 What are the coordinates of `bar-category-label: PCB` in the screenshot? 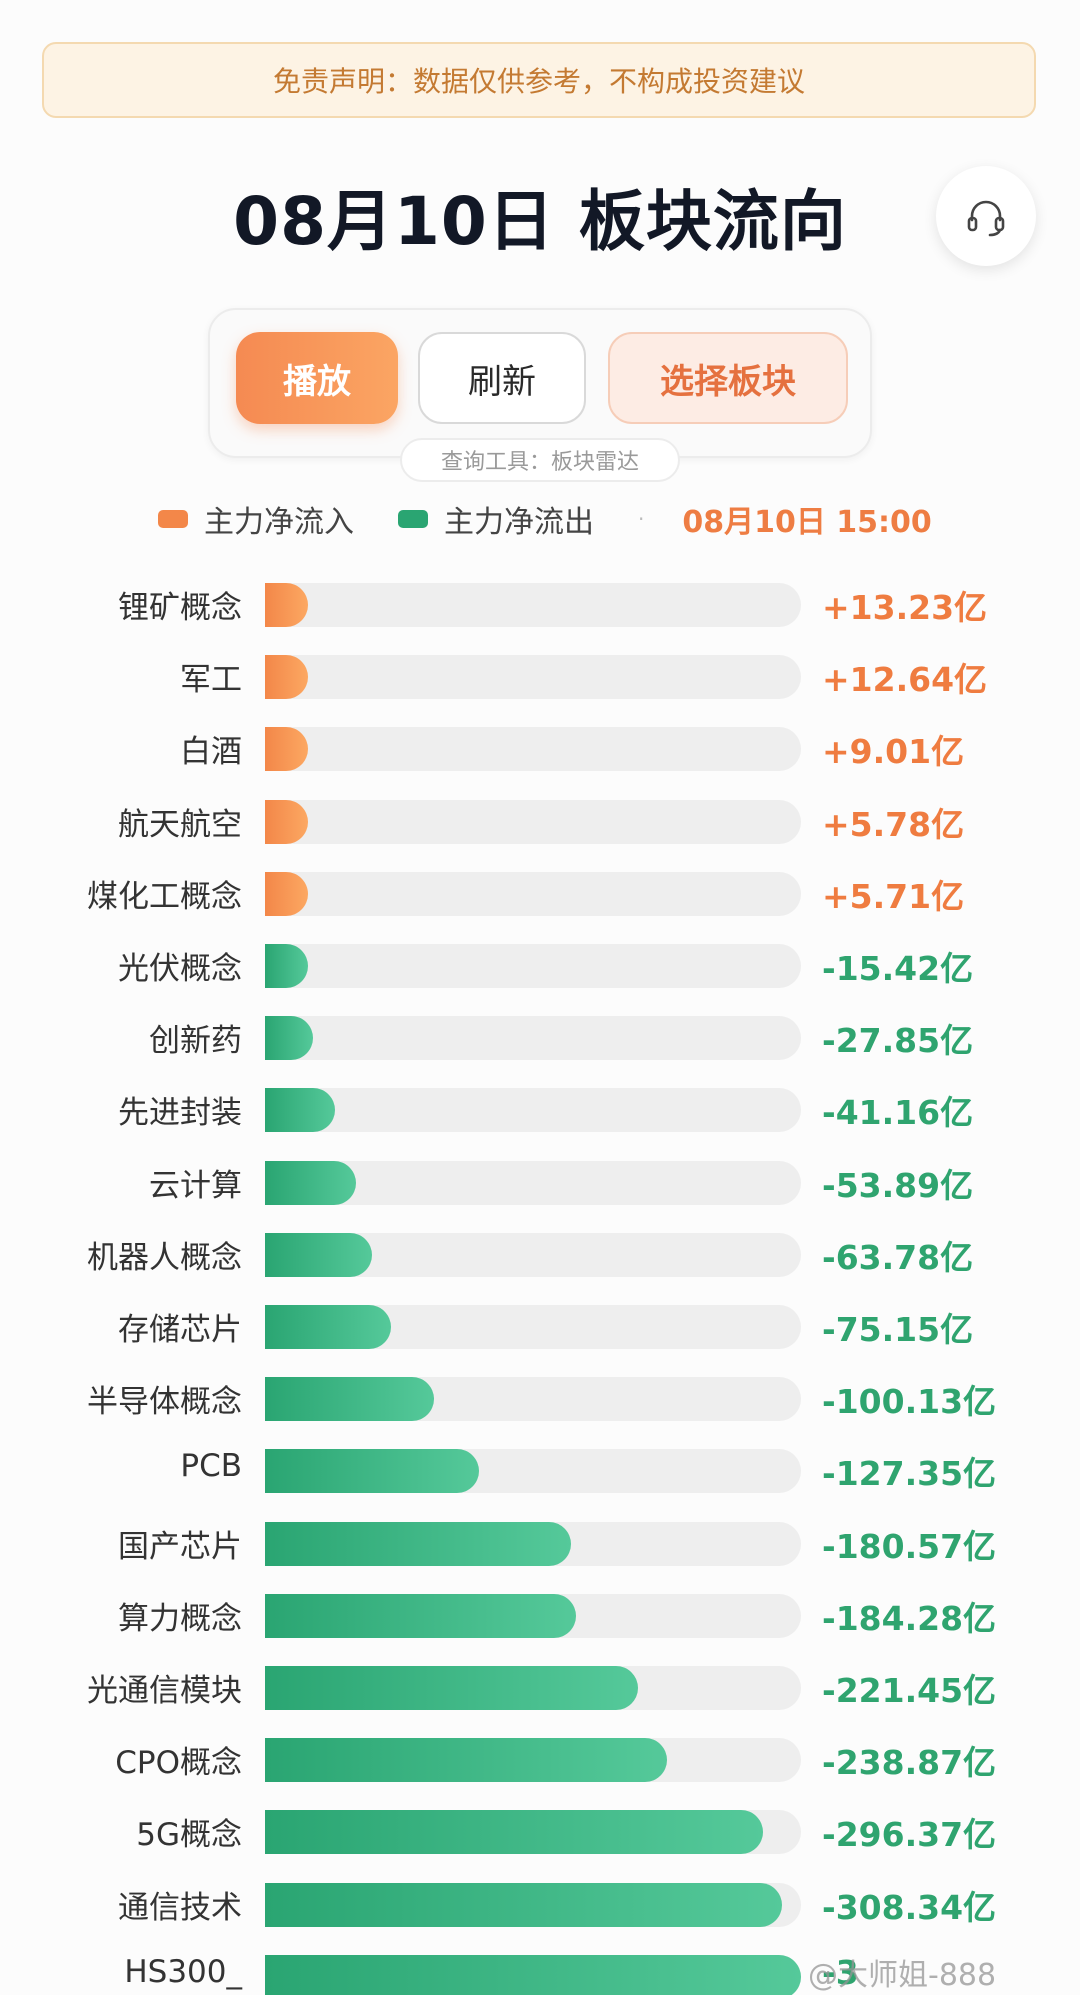 It's located at (211, 1466).